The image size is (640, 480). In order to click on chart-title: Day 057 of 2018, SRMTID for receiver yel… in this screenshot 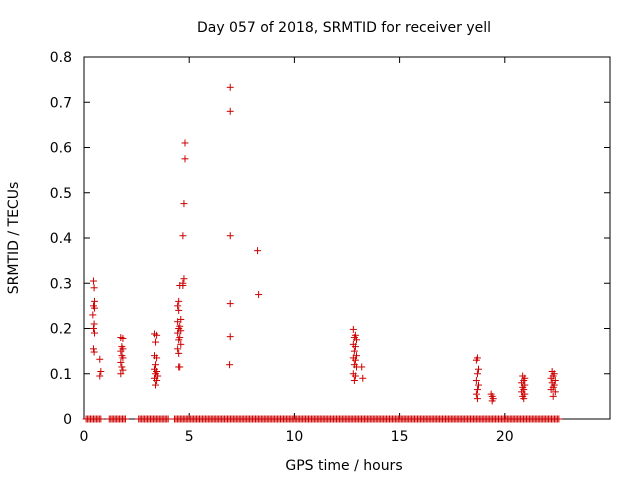, I will do `click(344, 28)`.